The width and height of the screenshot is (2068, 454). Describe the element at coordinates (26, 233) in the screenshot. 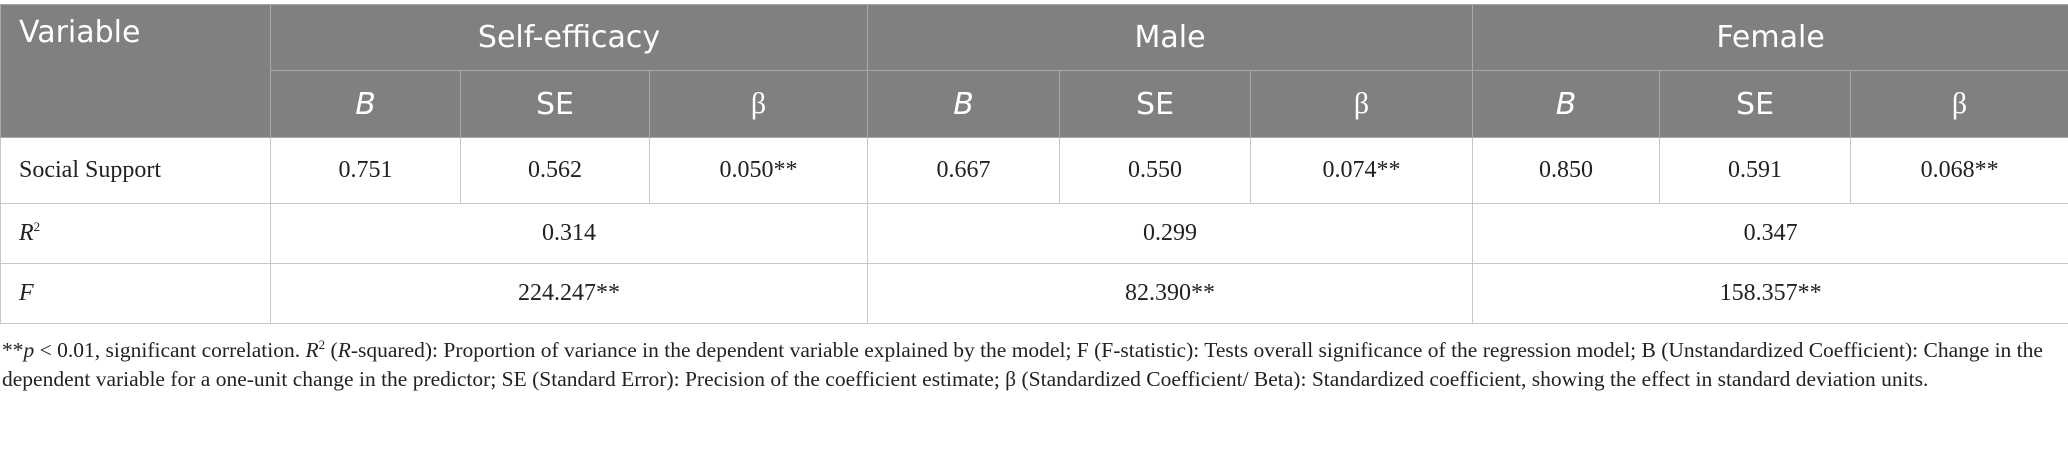

I see `label-text: R` at that location.